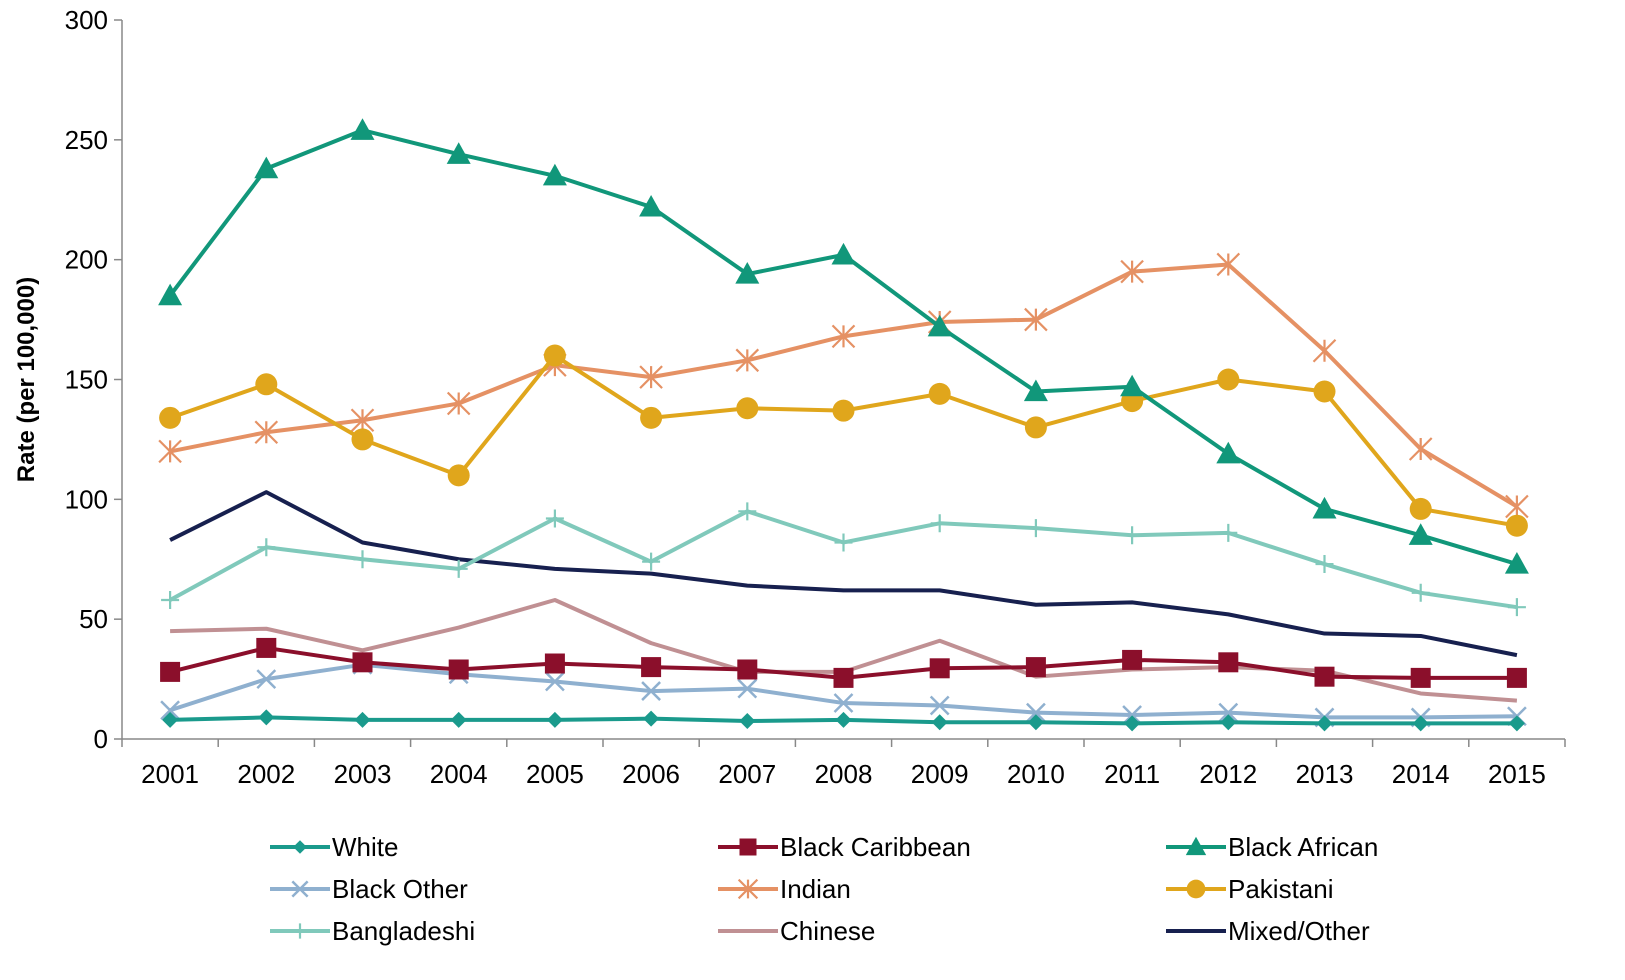  Describe the element at coordinates (86, 140) in the screenshot. I see `y-tick-label: 250` at that location.